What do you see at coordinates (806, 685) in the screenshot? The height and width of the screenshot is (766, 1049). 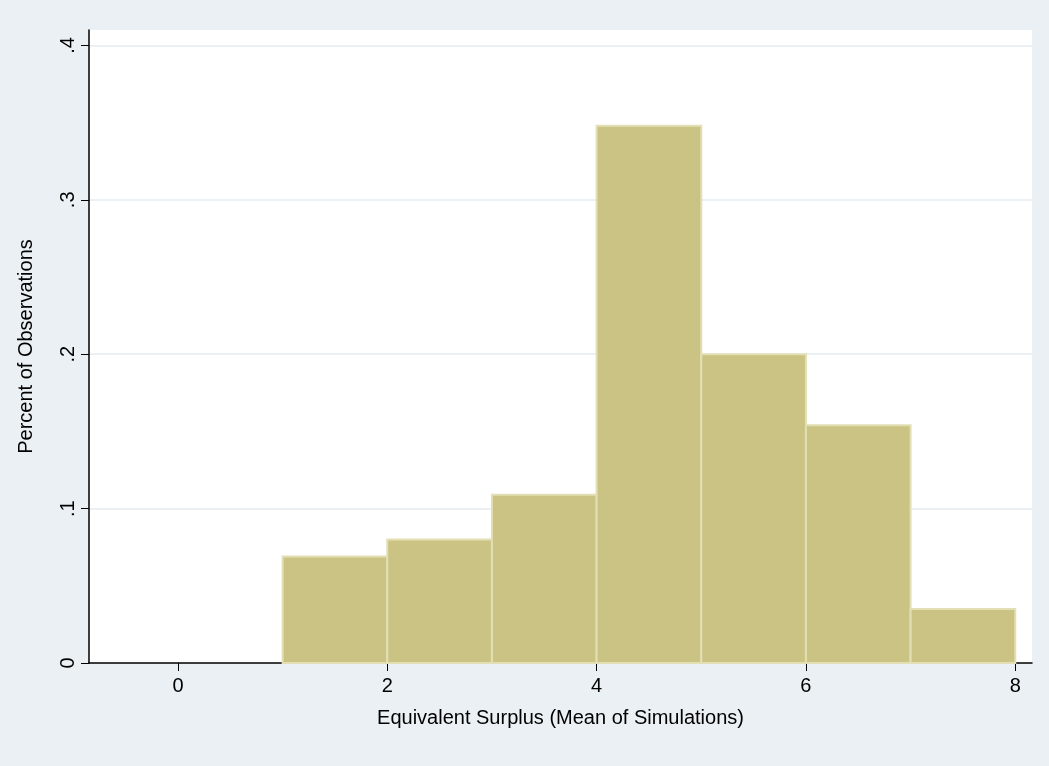 I see `x-tick-label: 6` at bounding box center [806, 685].